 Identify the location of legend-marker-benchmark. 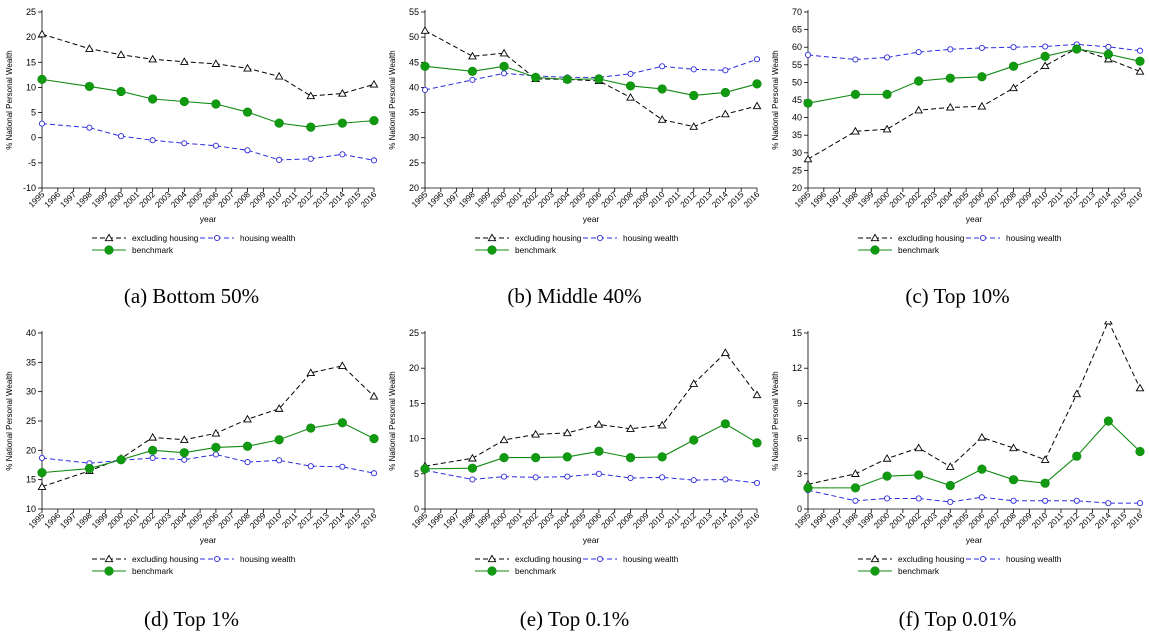
(109, 571).